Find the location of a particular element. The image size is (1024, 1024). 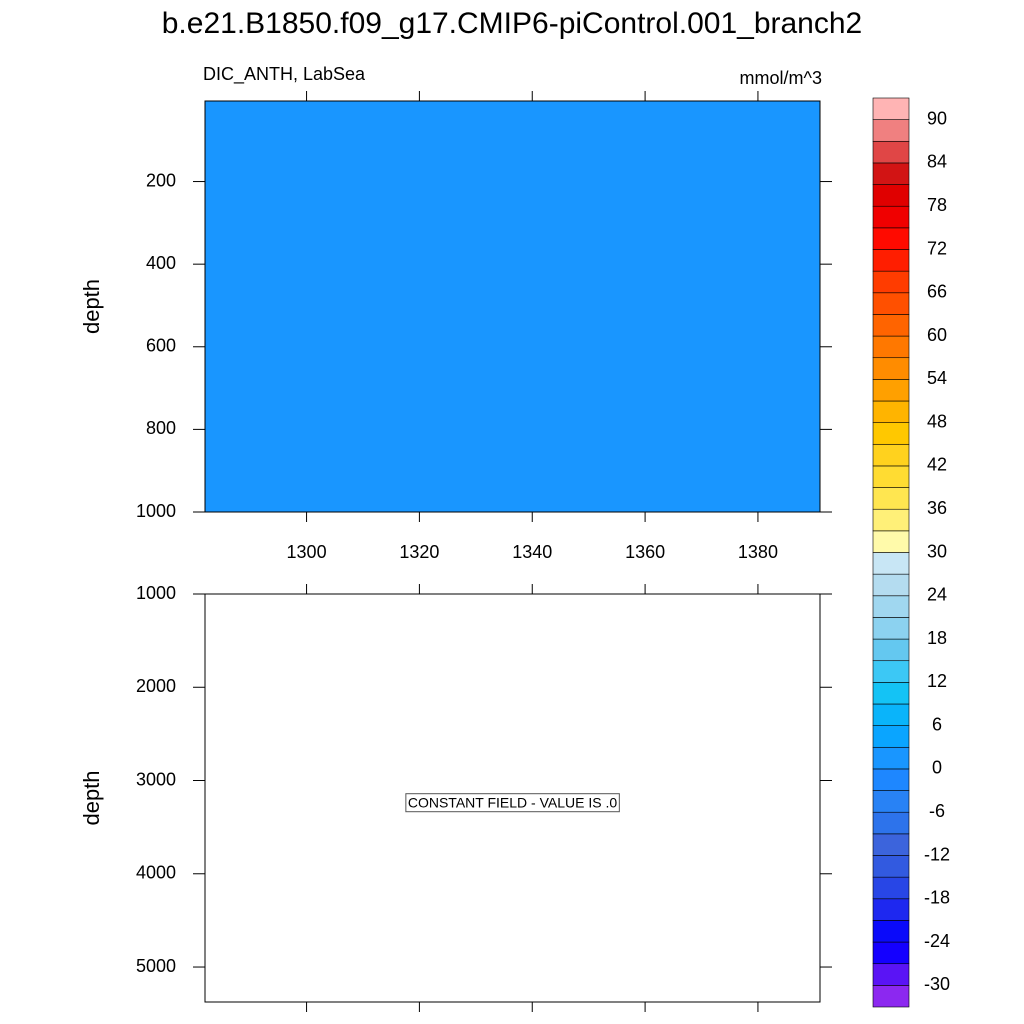

y-tick-label: 2000 is located at coordinates (156, 686).